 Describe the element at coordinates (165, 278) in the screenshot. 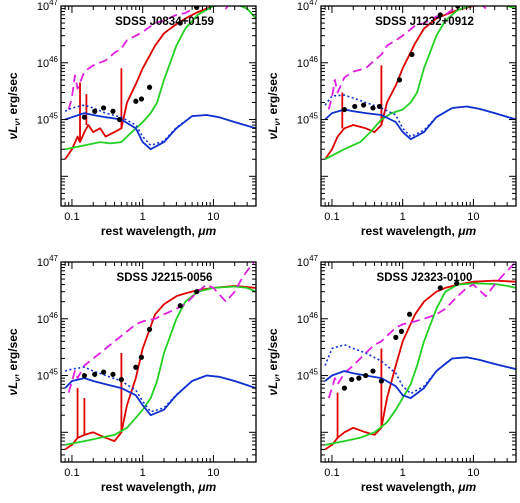

I see `panel-title: SDSS J2215-0056` at that location.